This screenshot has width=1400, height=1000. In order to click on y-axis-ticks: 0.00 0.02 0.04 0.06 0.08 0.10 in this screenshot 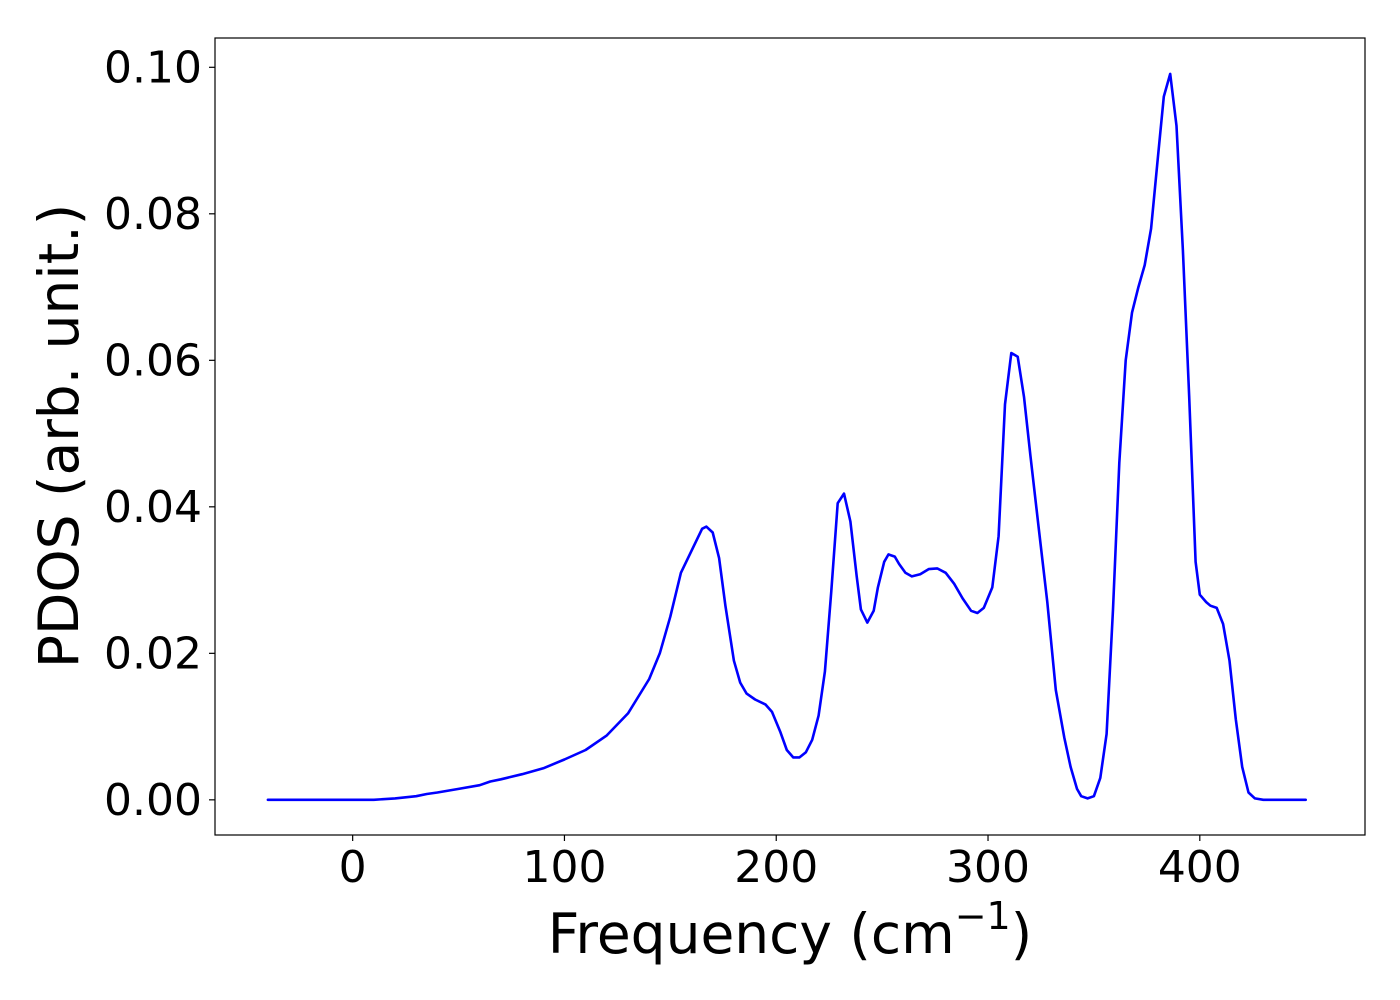, I will do `click(159, 434)`.